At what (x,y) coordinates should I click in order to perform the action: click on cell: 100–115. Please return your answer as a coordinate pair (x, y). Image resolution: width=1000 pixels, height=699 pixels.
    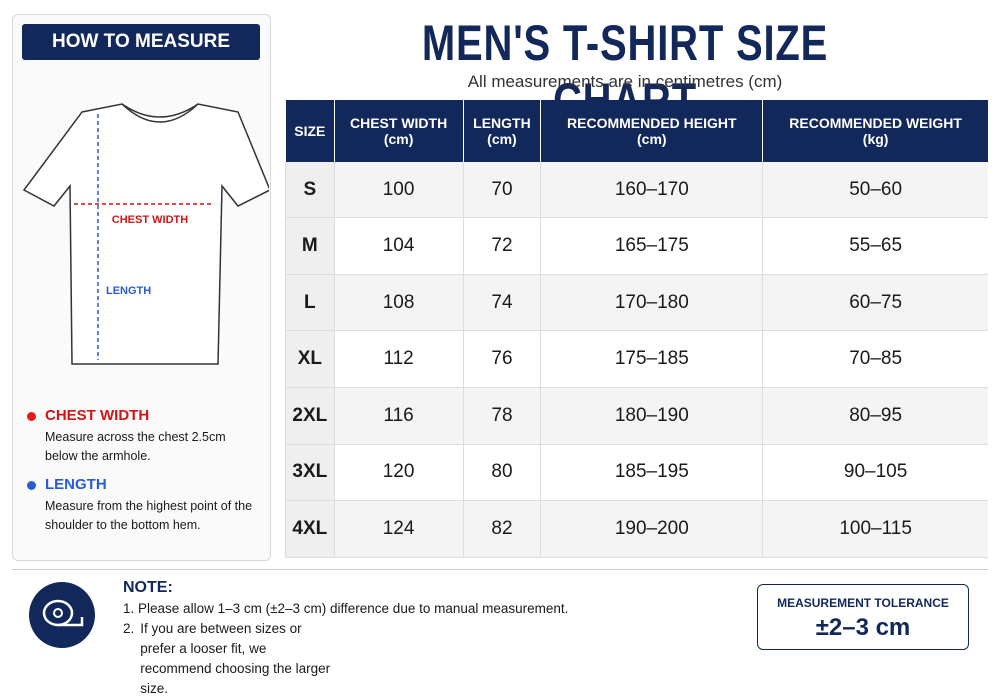
    Looking at the image, I should click on (875, 529).